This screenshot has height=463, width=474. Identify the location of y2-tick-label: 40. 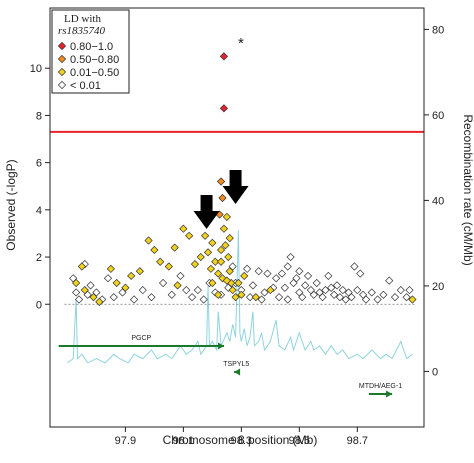
(438, 201).